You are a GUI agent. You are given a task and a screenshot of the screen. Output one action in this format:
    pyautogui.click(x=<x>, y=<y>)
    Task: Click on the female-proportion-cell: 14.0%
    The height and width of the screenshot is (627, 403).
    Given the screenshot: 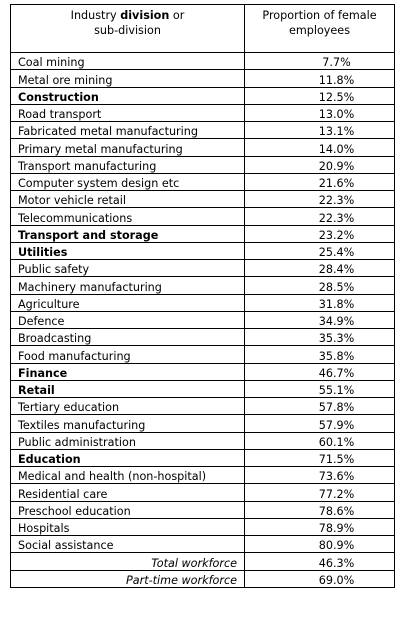 What is the action you would take?
    pyautogui.click(x=319, y=147)
    